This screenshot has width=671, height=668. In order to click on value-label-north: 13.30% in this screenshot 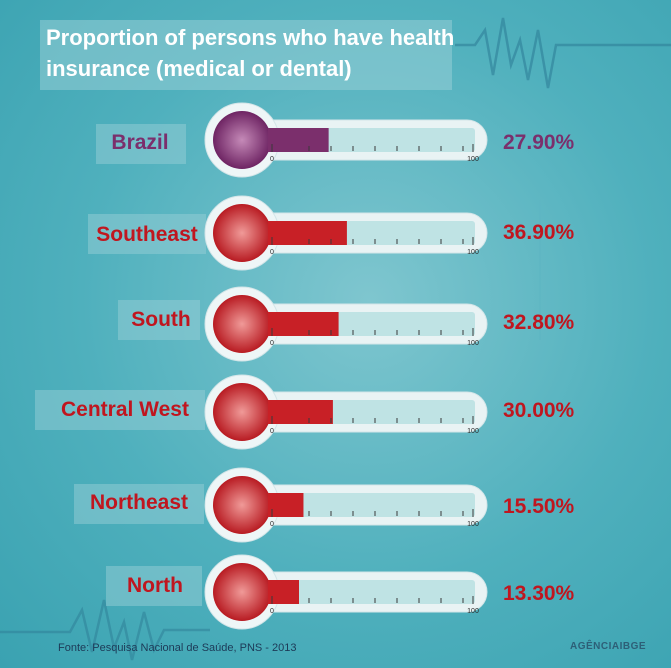, I will do `click(539, 593)`.